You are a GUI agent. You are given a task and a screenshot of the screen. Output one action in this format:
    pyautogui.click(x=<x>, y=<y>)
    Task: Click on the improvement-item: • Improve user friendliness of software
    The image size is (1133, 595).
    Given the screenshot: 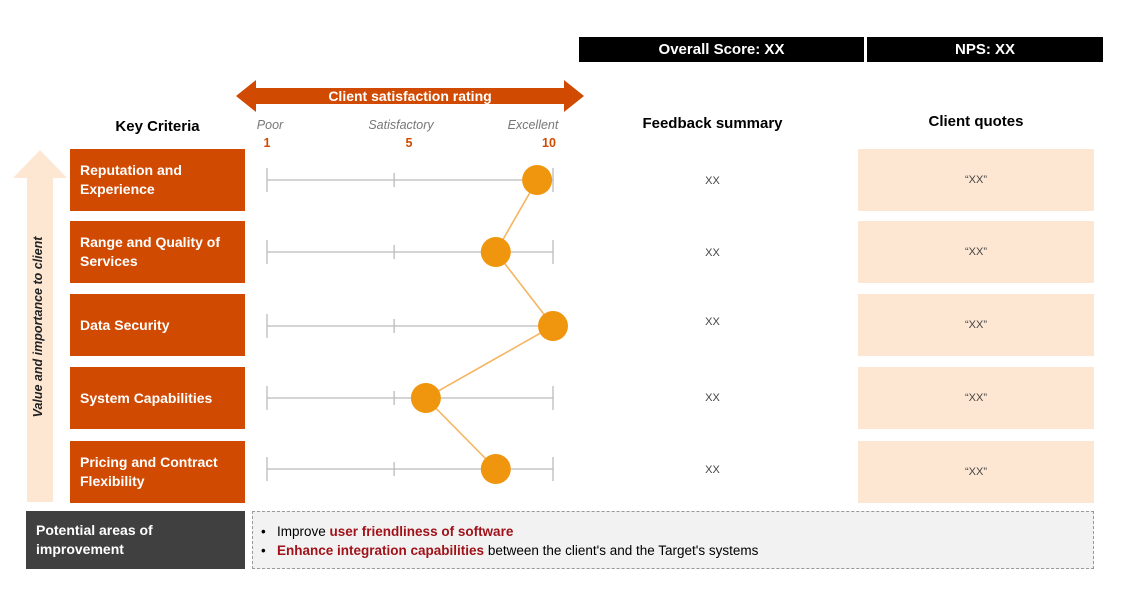 What is the action you would take?
    pyautogui.click(x=677, y=531)
    